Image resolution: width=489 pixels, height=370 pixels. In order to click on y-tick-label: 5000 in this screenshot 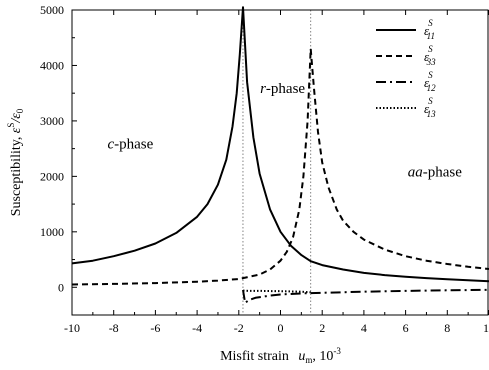, I will do `click(52, 10)`.